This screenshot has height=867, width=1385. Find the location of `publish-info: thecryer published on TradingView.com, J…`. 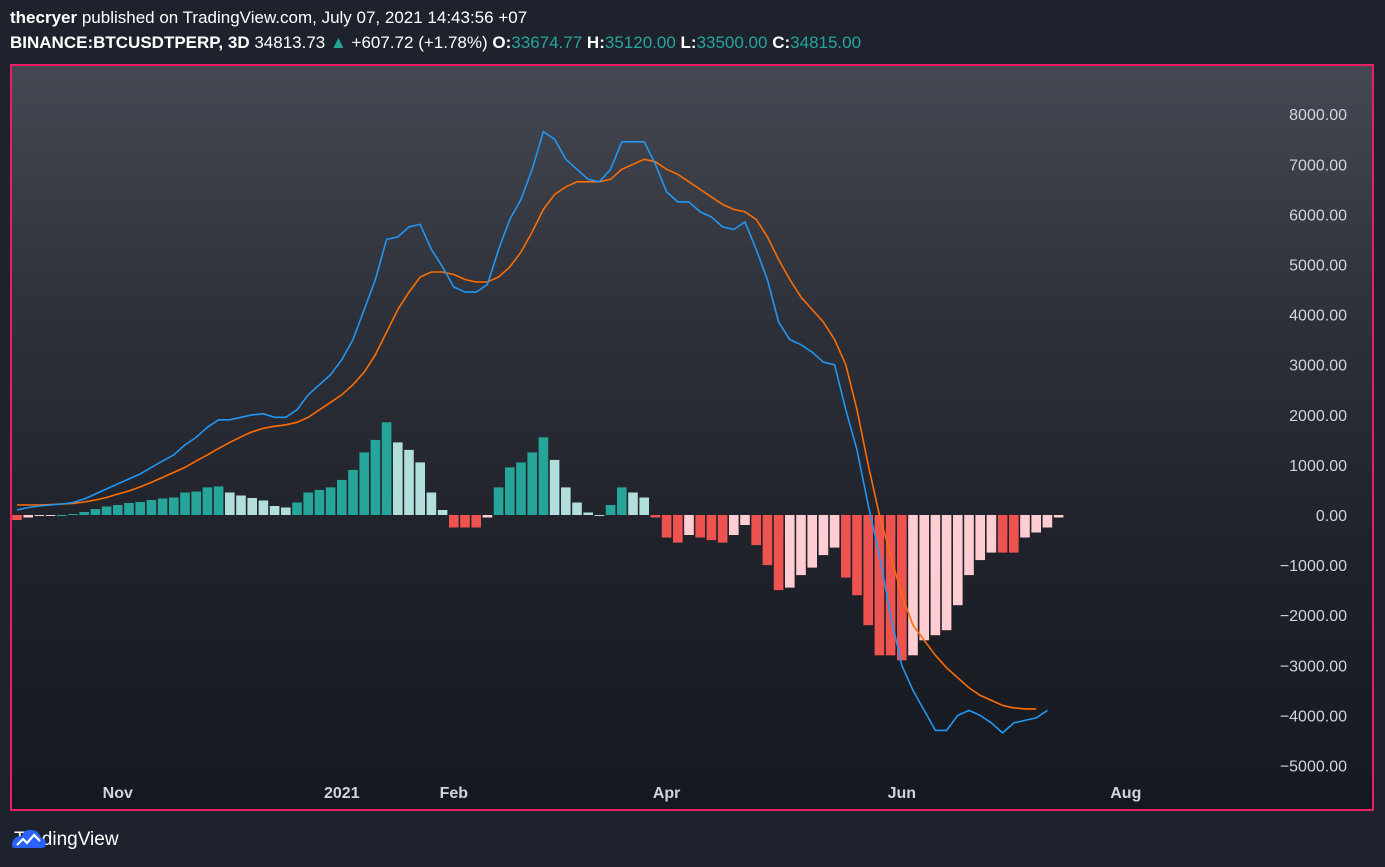

publish-info: thecryer published on TradingView.com, J… is located at coordinates (268, 18).